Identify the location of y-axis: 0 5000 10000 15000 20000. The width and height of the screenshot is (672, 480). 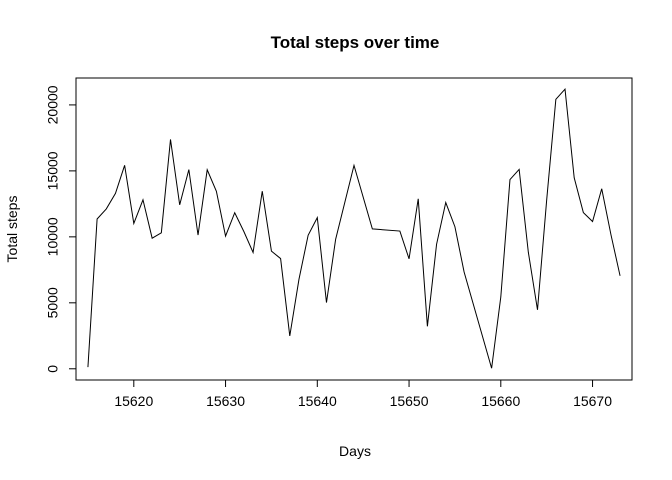
(61, 229).